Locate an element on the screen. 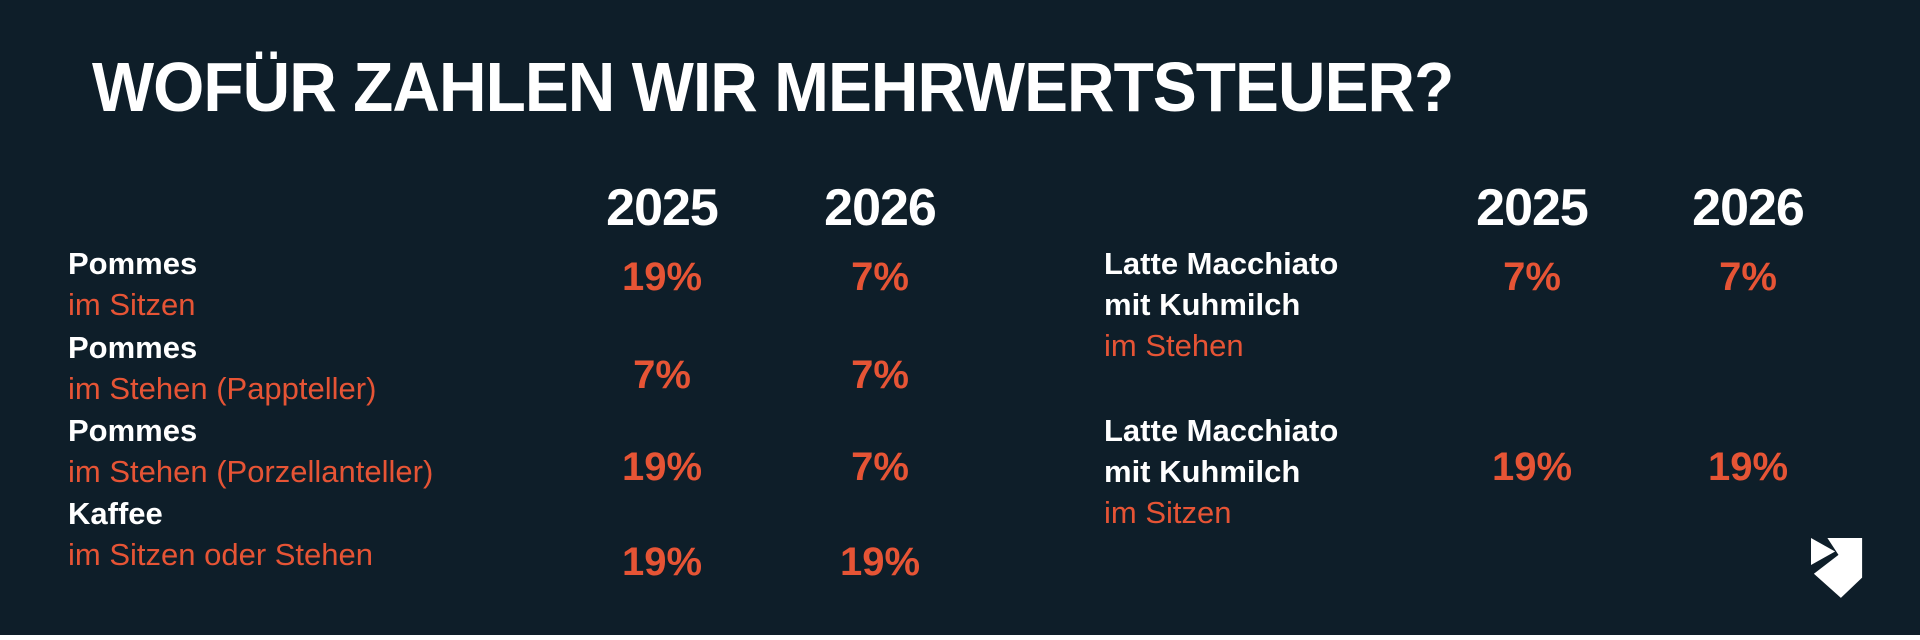  folded-banner-logo-icon is located at coordinates (1837, 568).